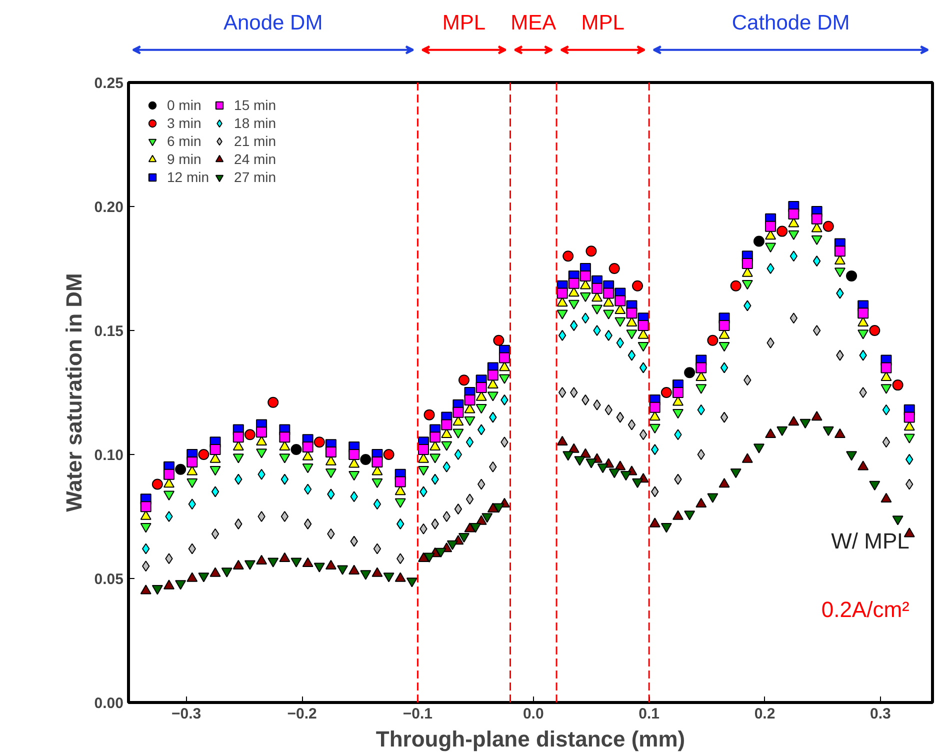 Image resolution: width=936 pixels, height=754 pixels. What do you see at coordinates (255, 105) in the screenshot?
I see `legend-label: 15 min` at bounding box center [255, 105].